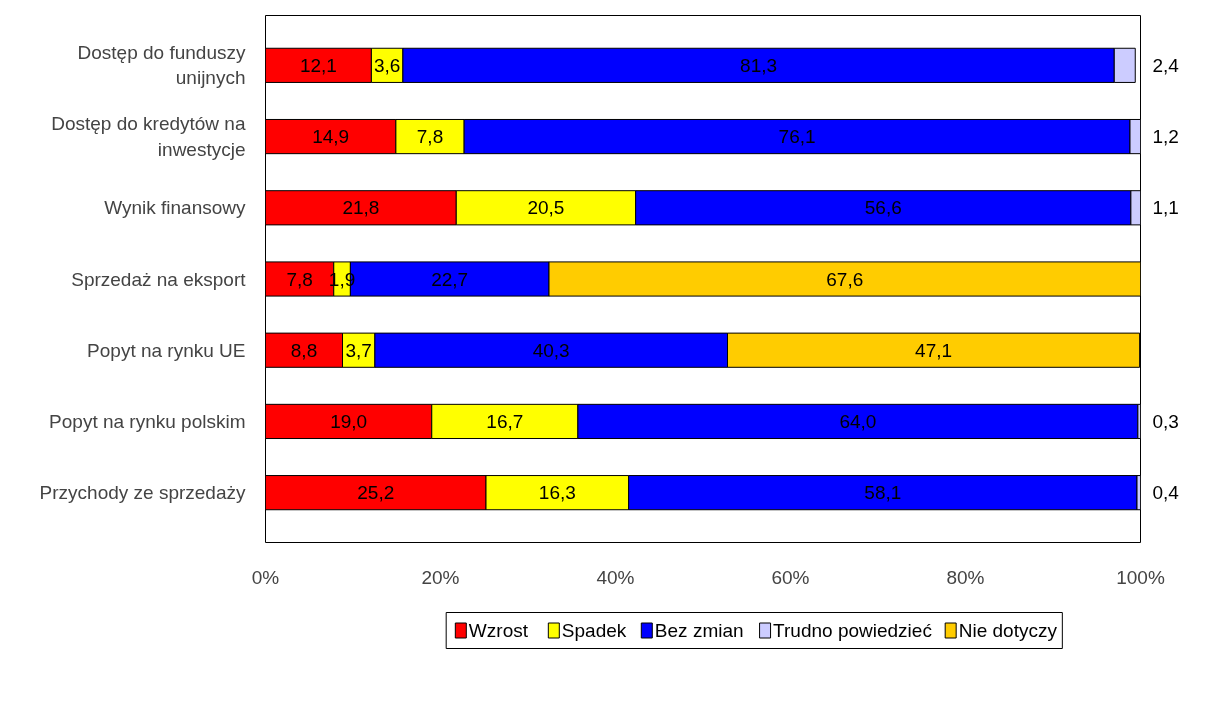  What do you see at coordinates (852, 630) in the screenshot?
I see `legend-label: Trudno powiedzieć` at bounding box center [852, 630].